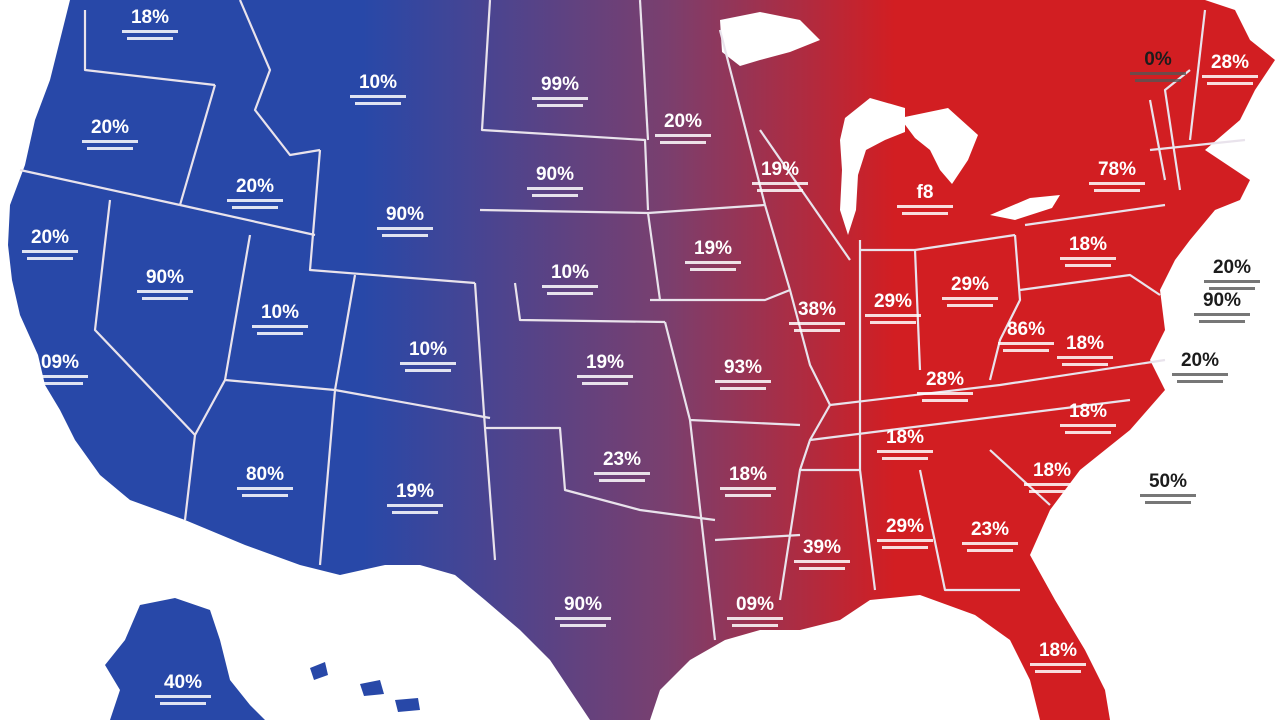  What do you see at coordinates (1085, 343) in the screenshot?
I see `state-label-va: 18%` at bounding box center [1085, 343].